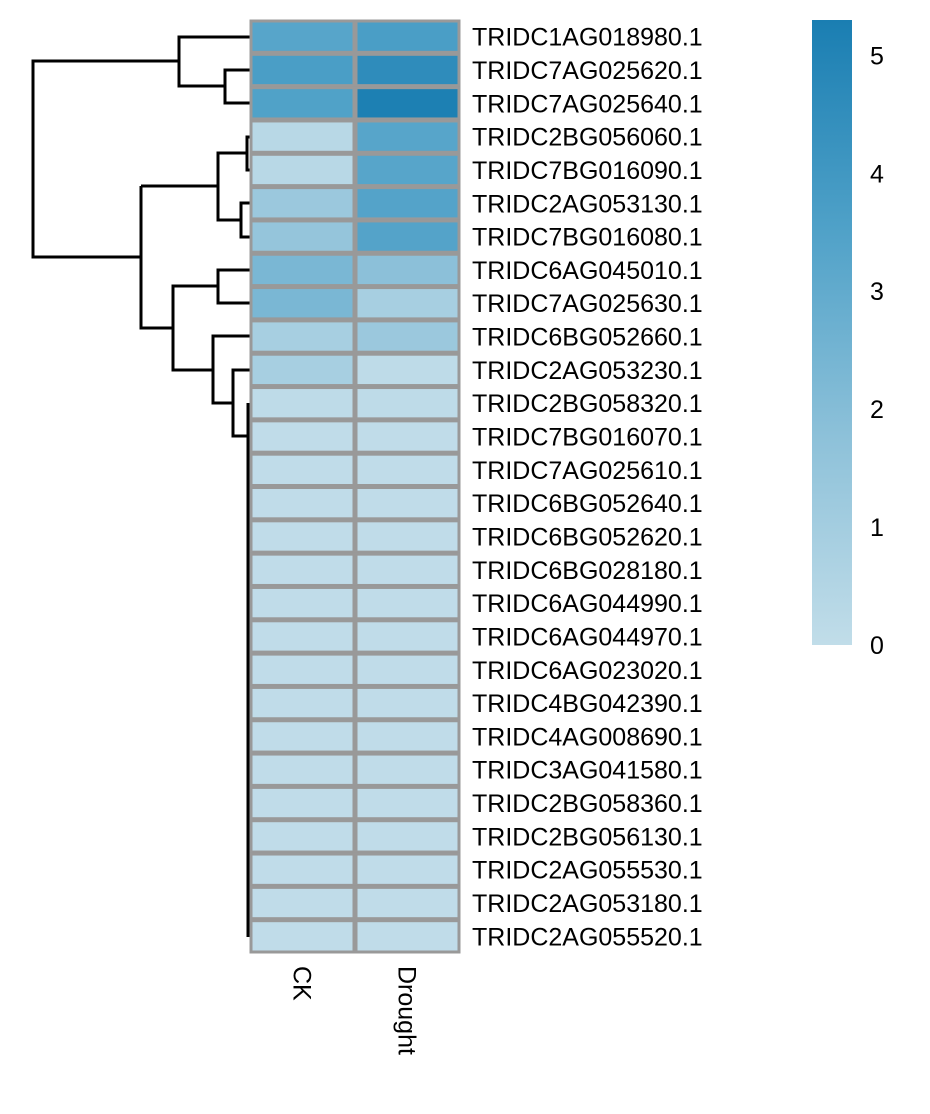 This screenshot has width=930, height=1114. I want to click on row-label: TRIDC4BG042390.1, so click(587, 704).